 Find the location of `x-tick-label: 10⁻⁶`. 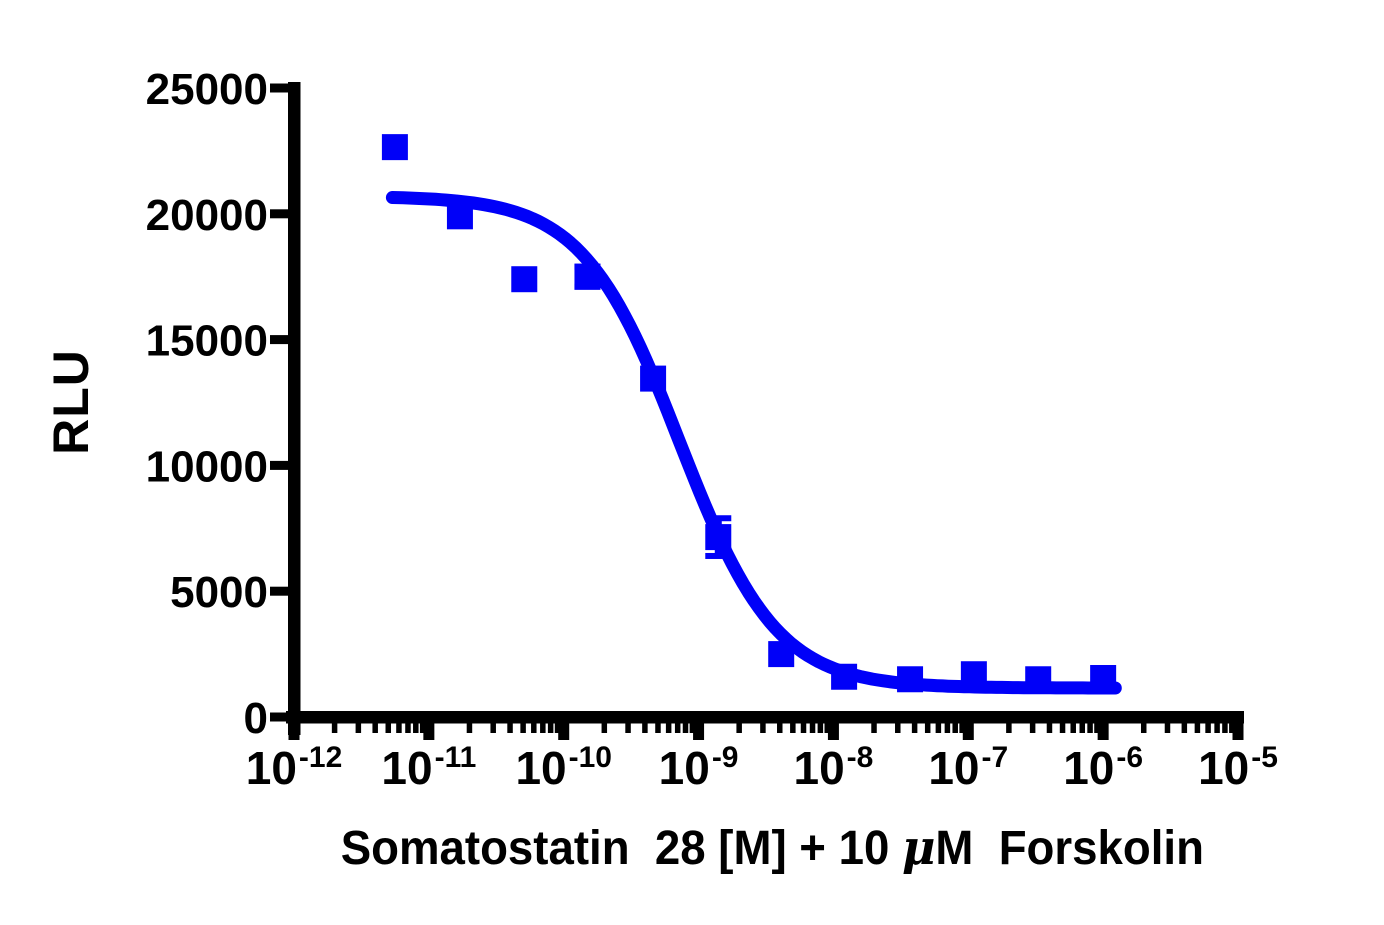

x-tick-label: 10⁻⁶ is located at coordinates (1103, 767).